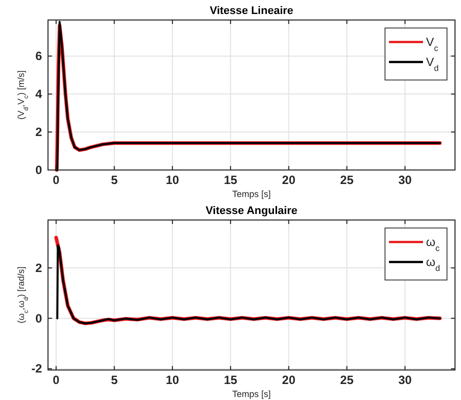  I want to click on legend-label: V$_{d}$, so click(433, 64).